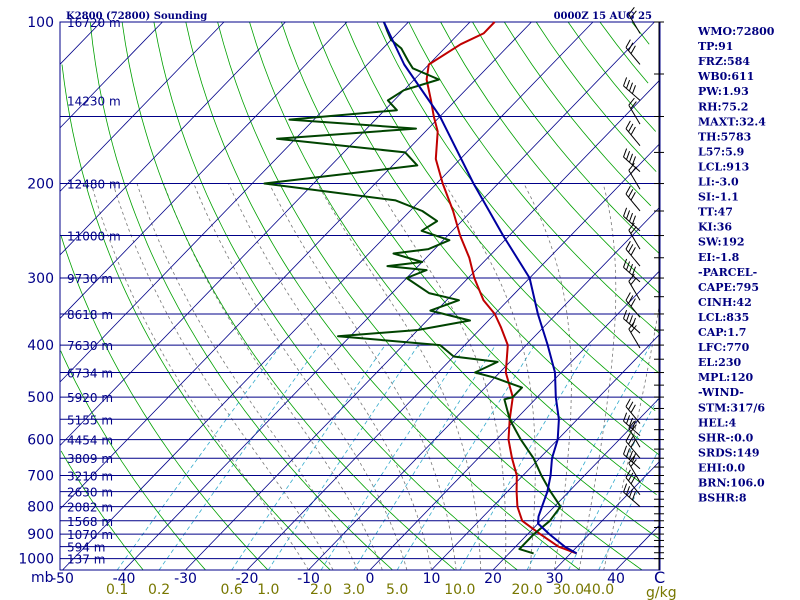 The image size is (800, 600). What do you see at coordinates (731, 483) in the screenshot?
I see `index-value: BRN:106.0` at bounding box center [731, 483].